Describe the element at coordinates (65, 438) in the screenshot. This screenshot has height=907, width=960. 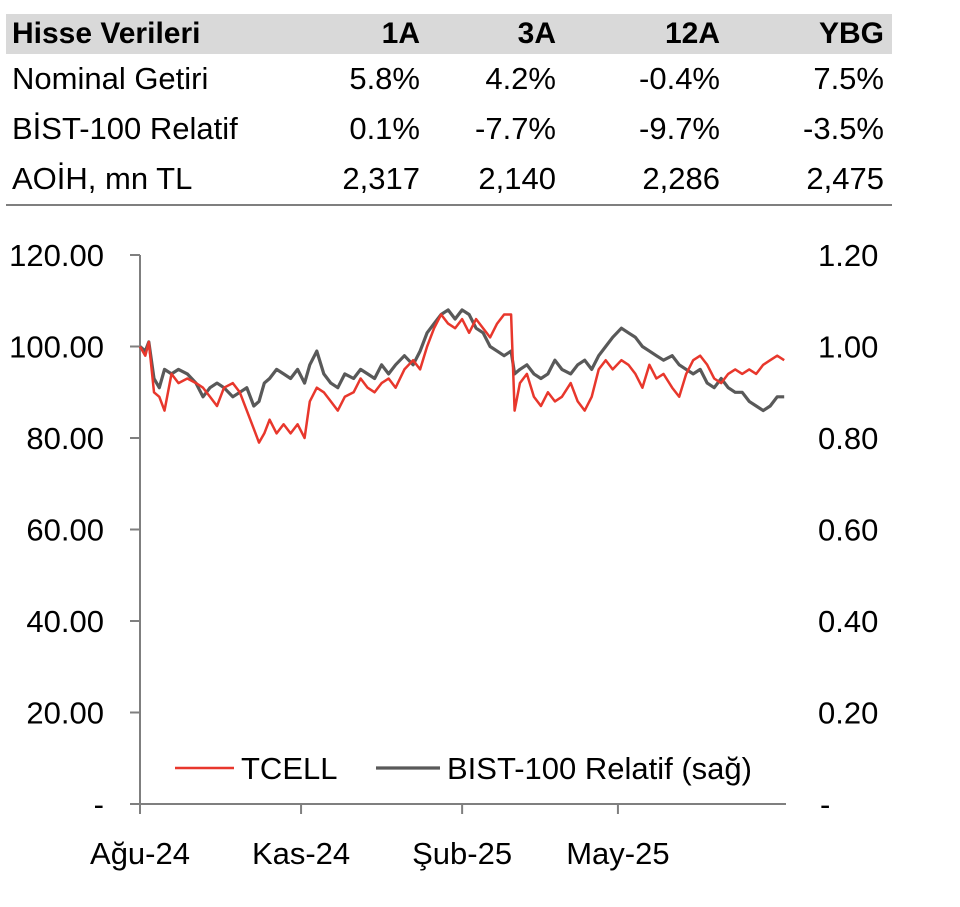
I see `y-left-tick-label: 80.00` at that location.